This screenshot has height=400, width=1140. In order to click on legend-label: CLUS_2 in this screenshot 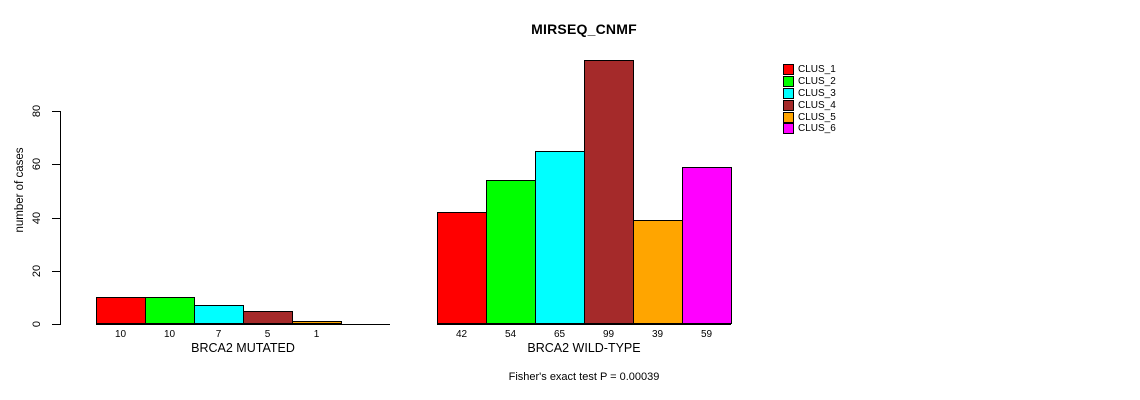, I will do `click(817, 82)`.